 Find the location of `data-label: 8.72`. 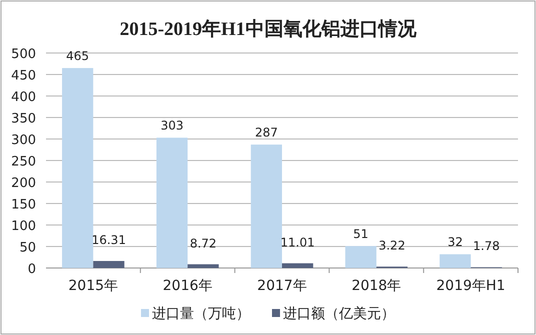

data-label: 8.72 is located at coordinates (203, 243).